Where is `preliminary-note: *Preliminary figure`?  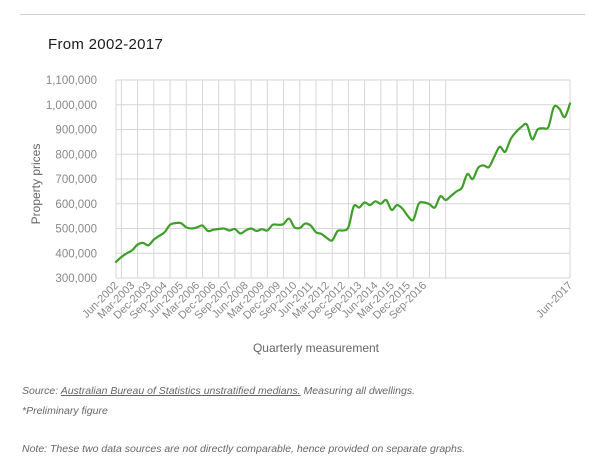 preliminary-note: *Preliminary figure is located at coordinates (65, 411).